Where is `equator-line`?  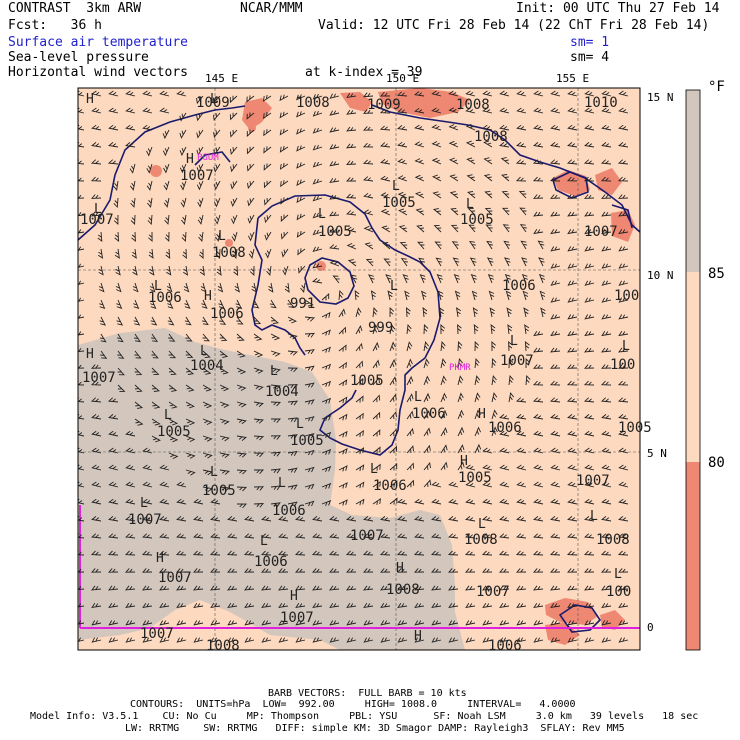 equator-line is located at coordinates (359, 567).